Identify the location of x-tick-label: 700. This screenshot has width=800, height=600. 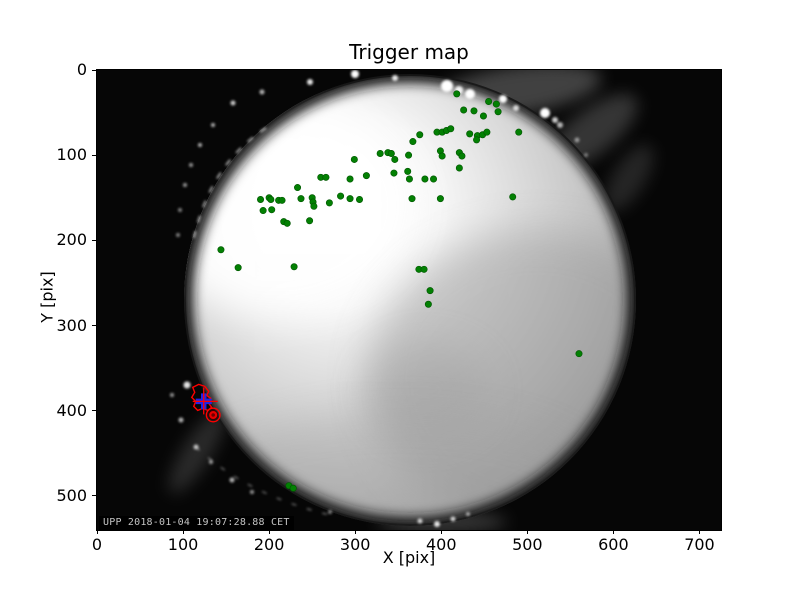
(699, 544).